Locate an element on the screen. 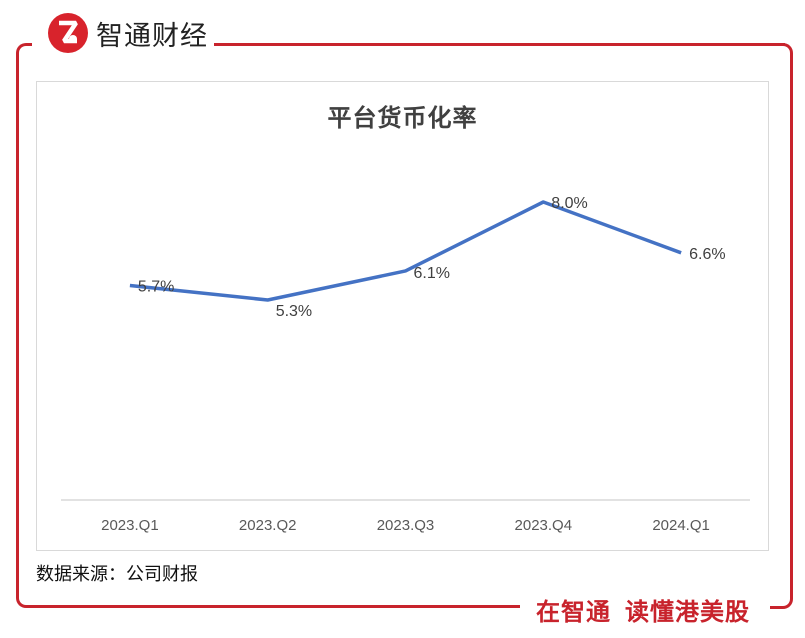 This screenshot has width=805, height=638. x-axis-tick-label: 2023.Q2 is located at coordinates (268, 525).